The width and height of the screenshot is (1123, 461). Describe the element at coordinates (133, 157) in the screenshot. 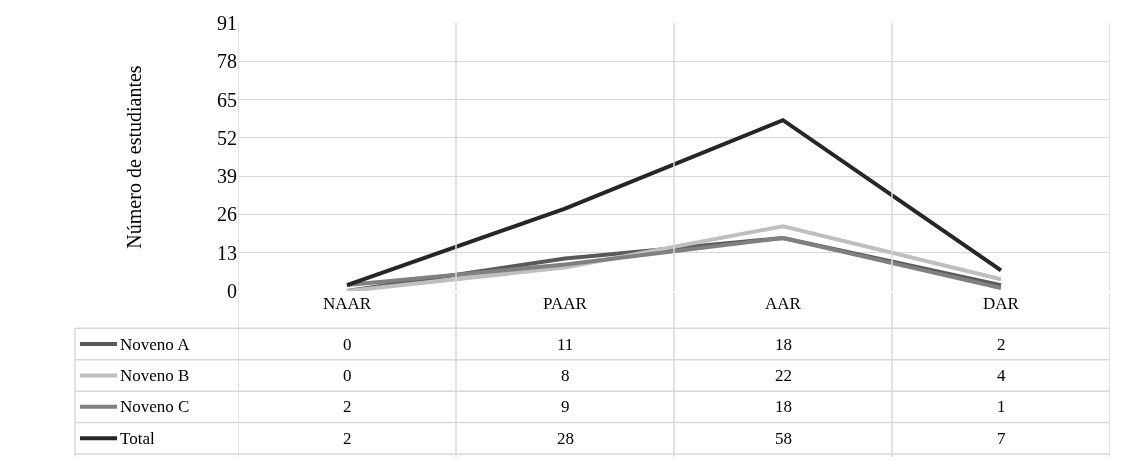

I see `y-axis-title: Número de estudiantes` at that location.